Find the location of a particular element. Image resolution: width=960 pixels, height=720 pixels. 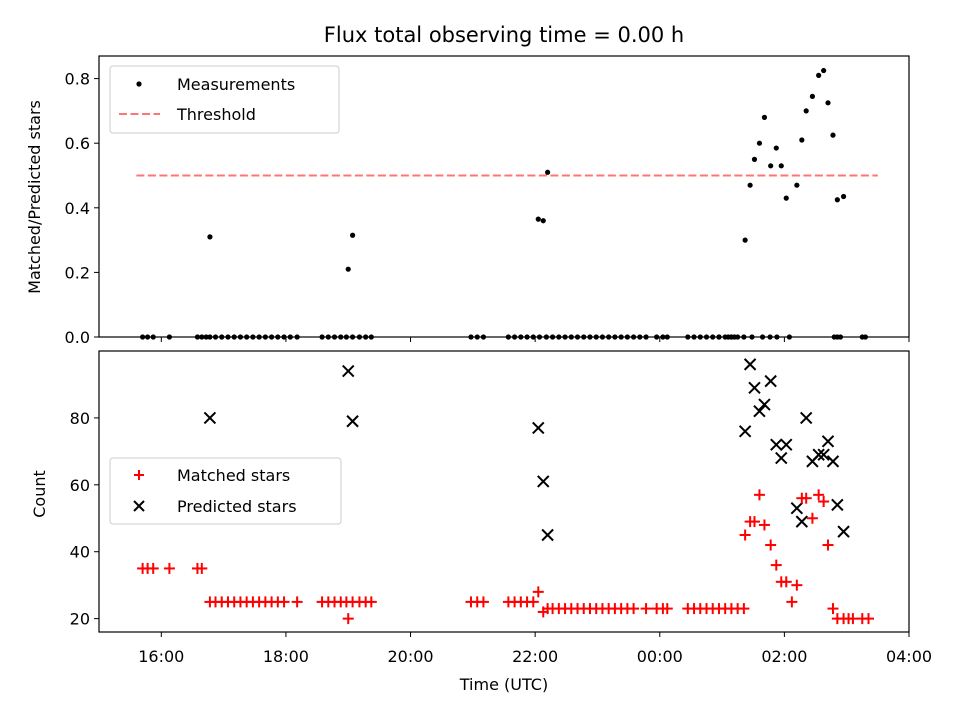

top-legend-box is located at coordinates (224, 99).